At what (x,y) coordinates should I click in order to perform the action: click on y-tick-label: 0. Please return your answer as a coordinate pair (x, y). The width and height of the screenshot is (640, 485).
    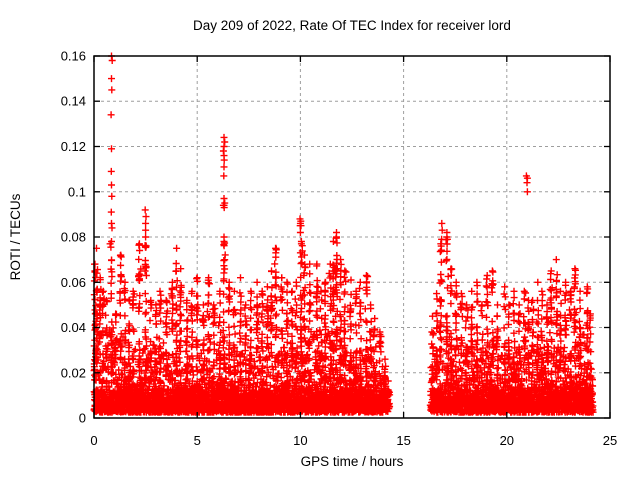
    Looking at the image, I should click on (82, 418).